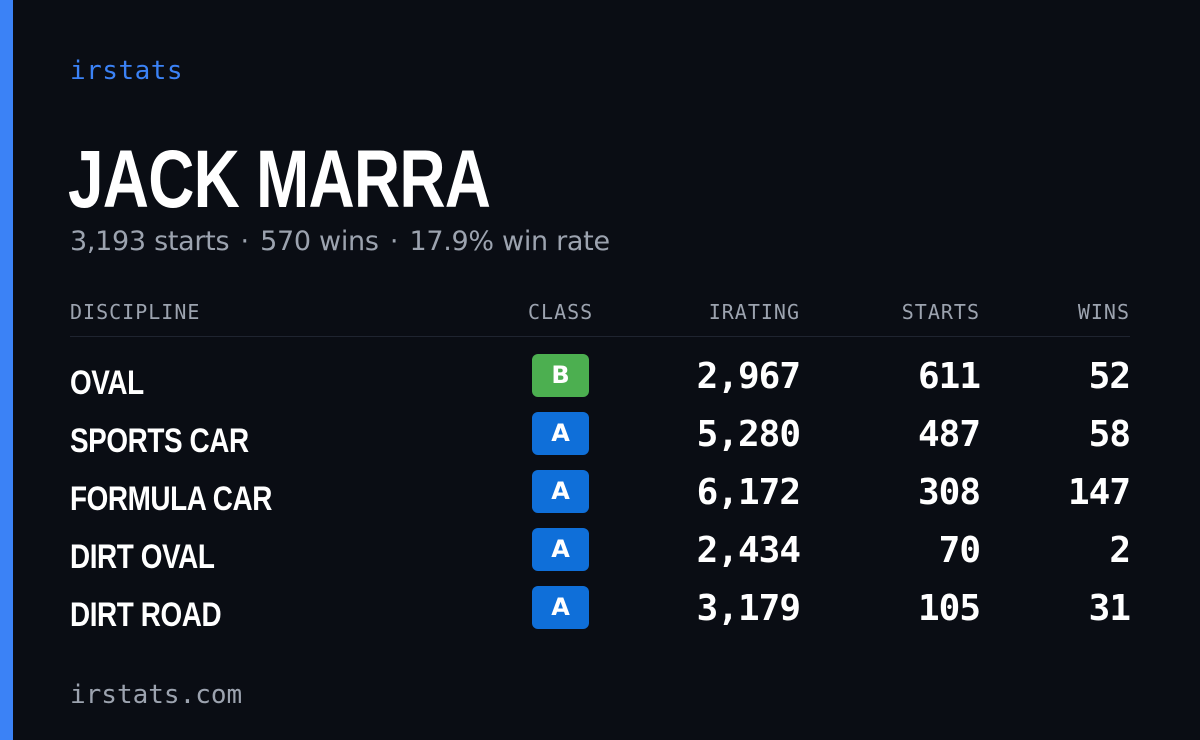 Image resolution: width=1200 pixels, height=740 pixels. What do you see at coordinates (600, 441) in the screenshot?
I see `table-row: SPORTS CAR A 5,280 487 58` at bounding box center [600, 441].